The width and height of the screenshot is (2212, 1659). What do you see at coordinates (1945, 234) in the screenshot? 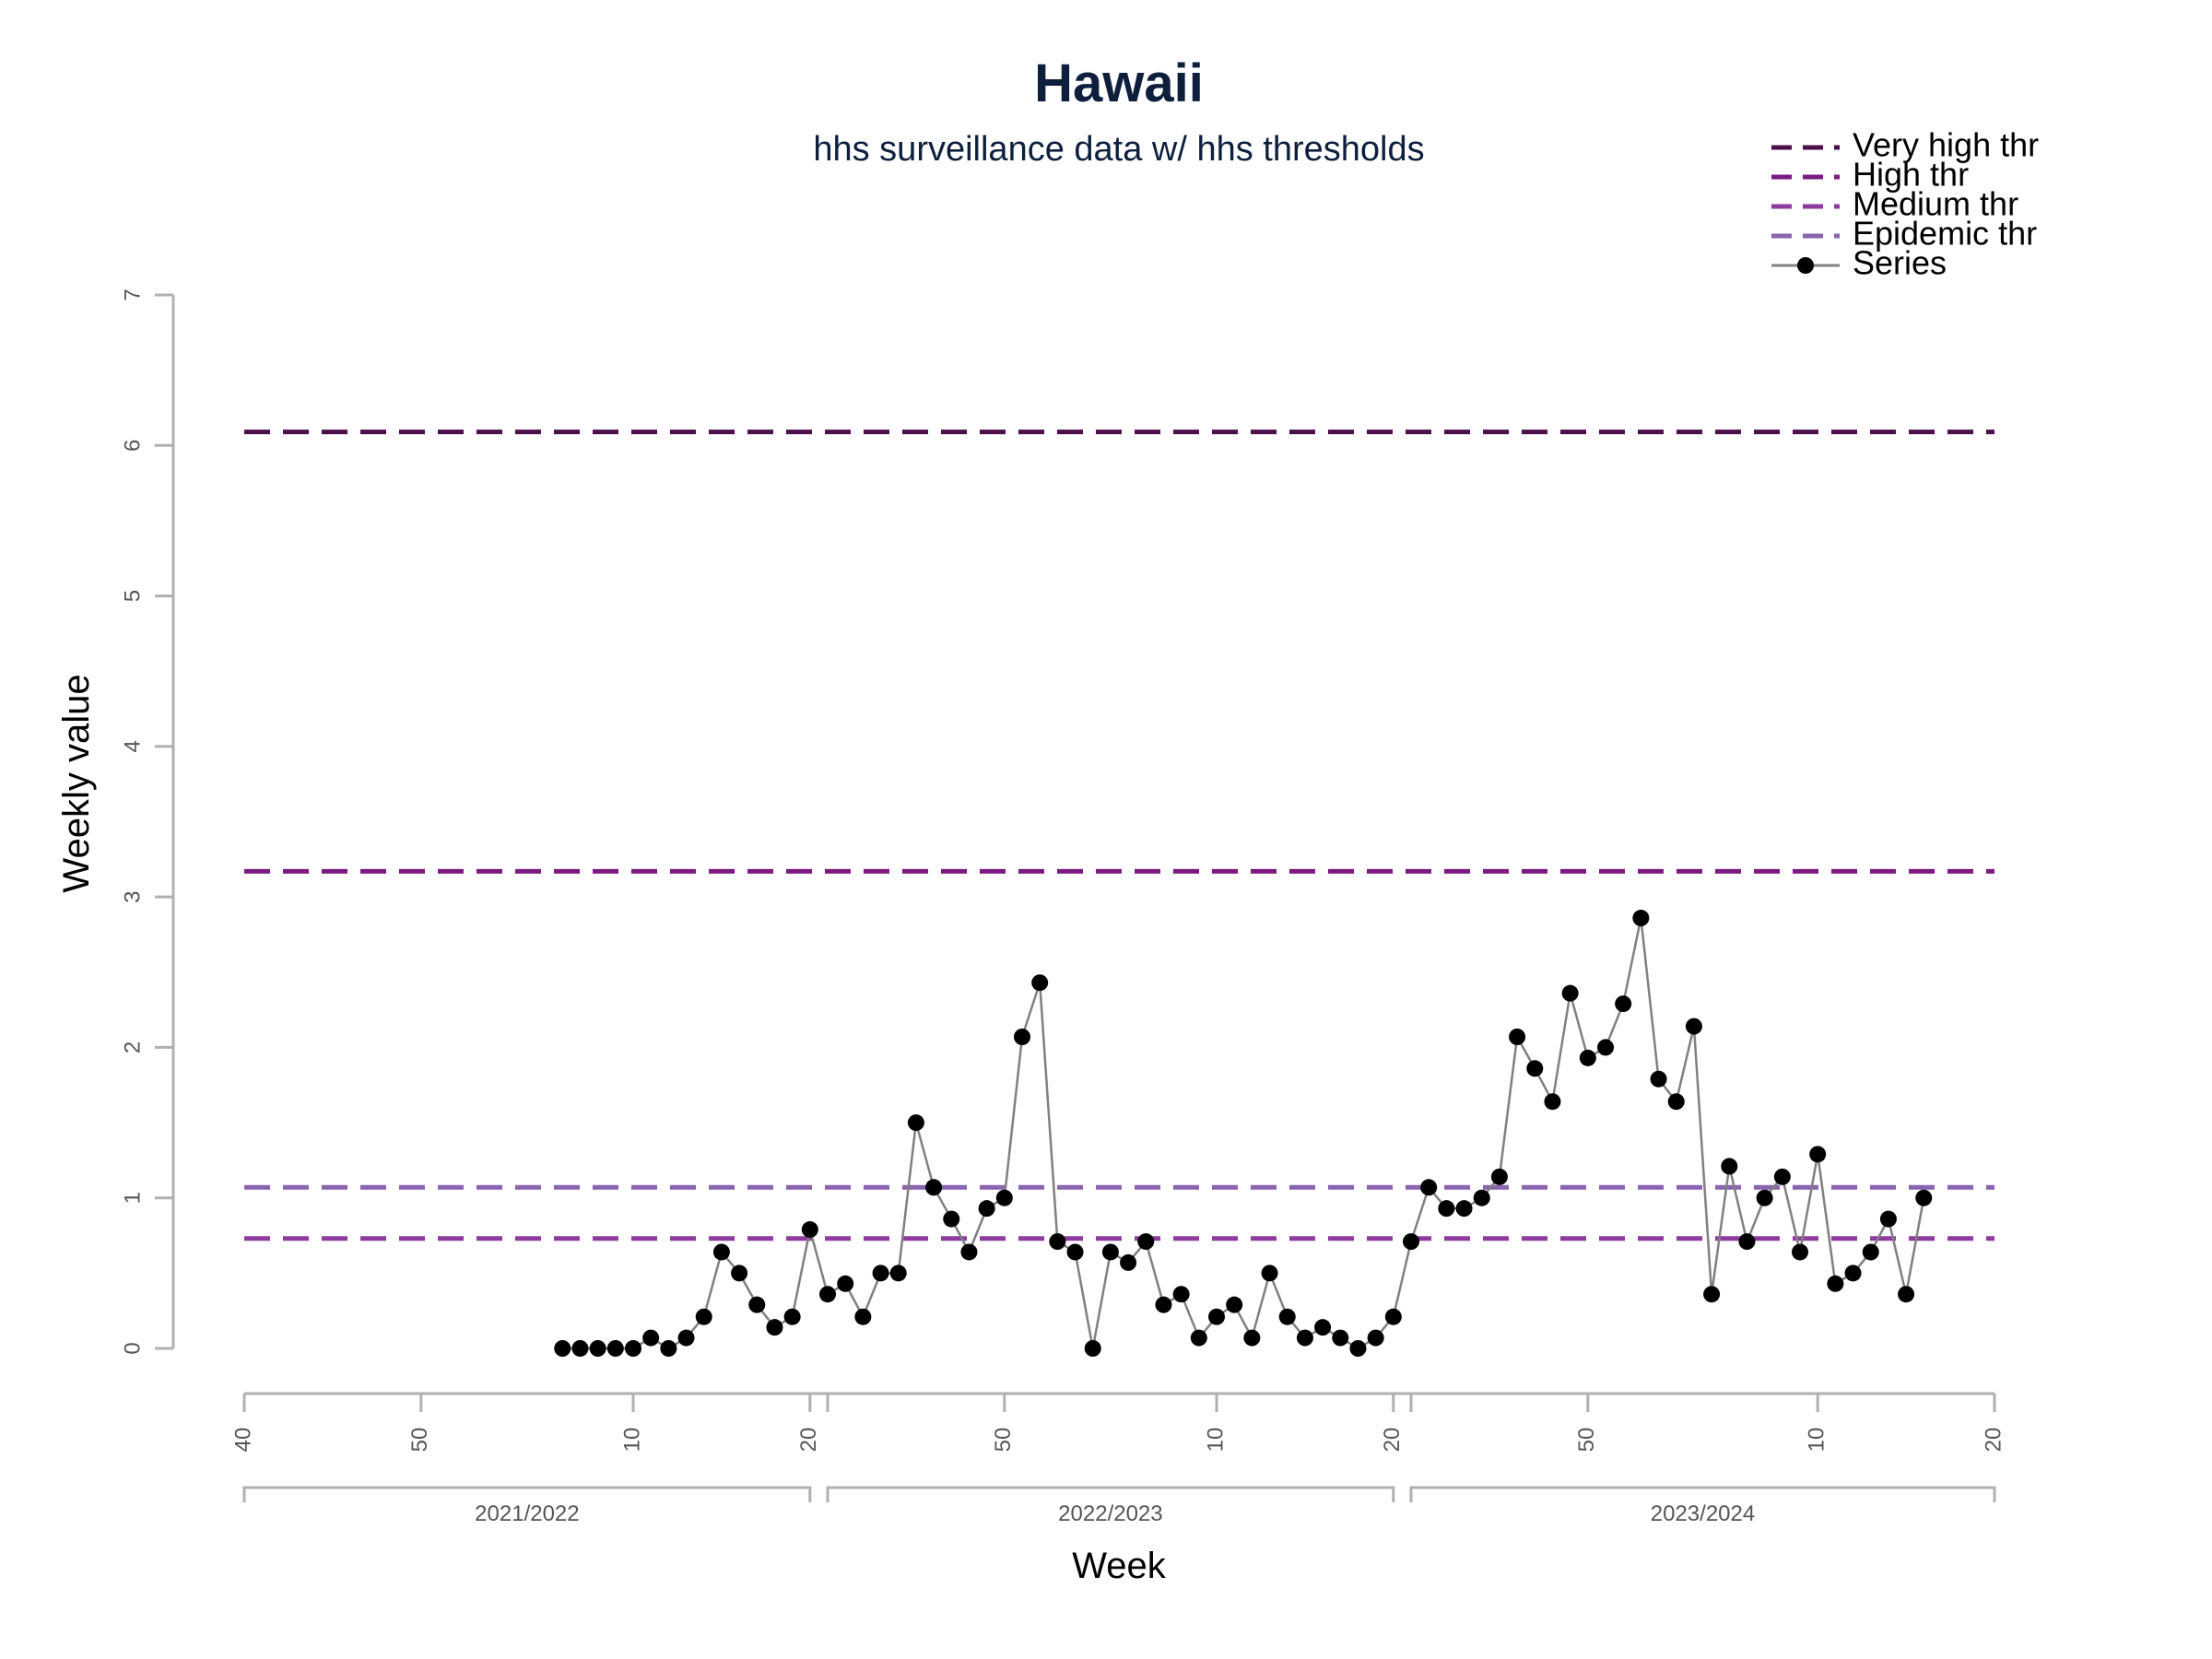
I see `legend-label: Epidemic thr` at bounding box center [1945, 234].